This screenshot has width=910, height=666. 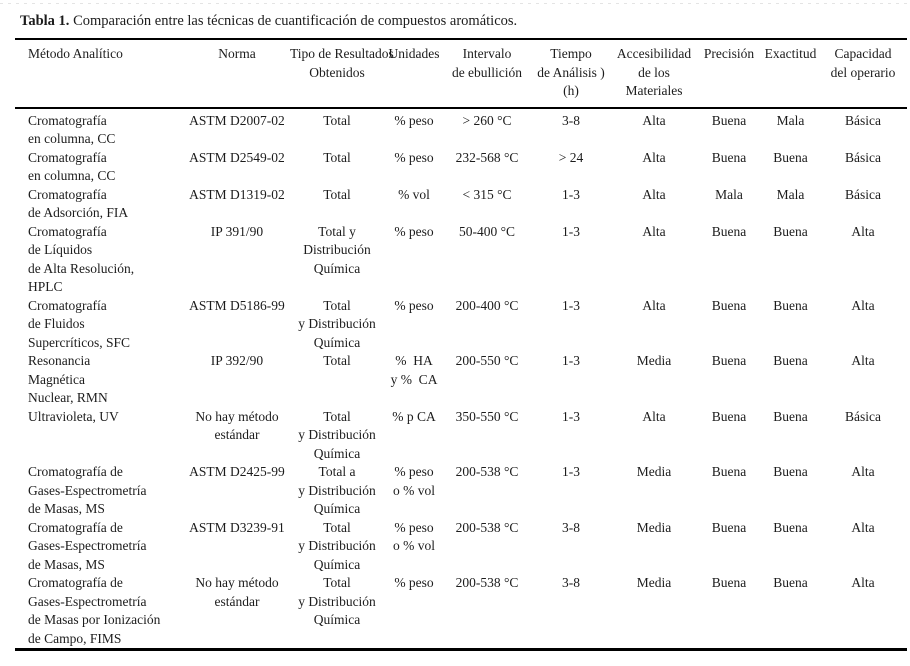 I want to click on column-header-capacidad-del-operario: Capacidad del operario, so click(x=863, y=63).